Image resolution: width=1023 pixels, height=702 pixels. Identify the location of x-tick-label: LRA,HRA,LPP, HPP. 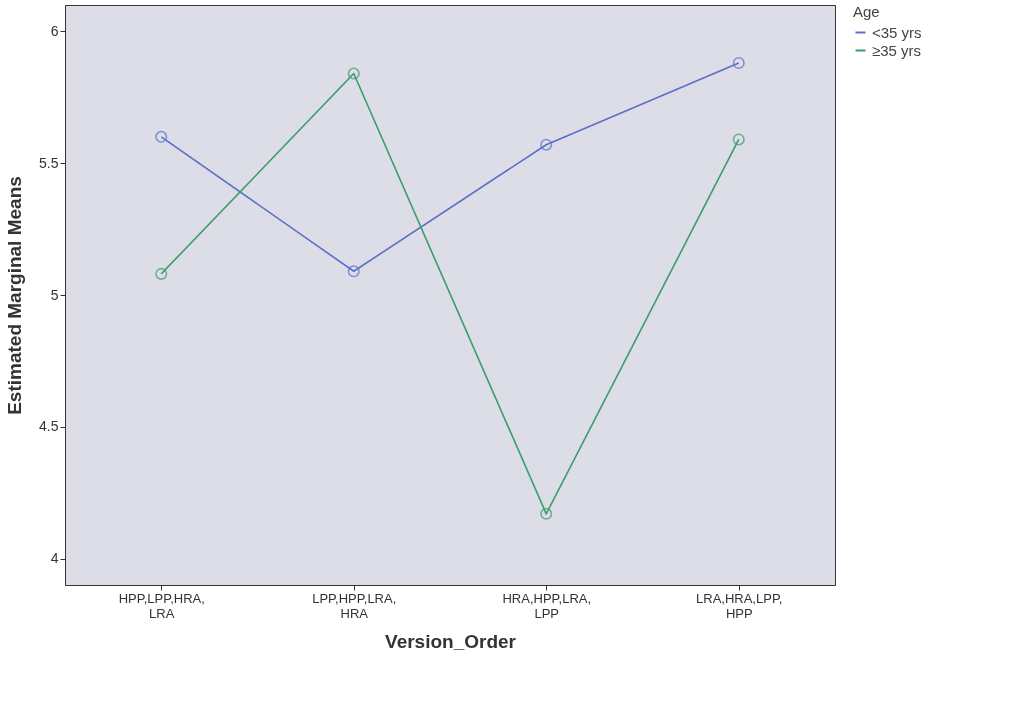
(739, 605).